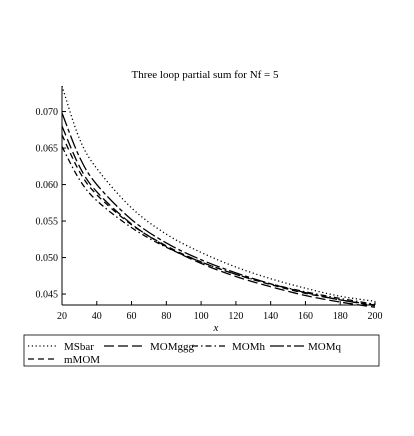 This screenshot has width=414, height=436. Describe the element at coordinates (47, 185) in the screenshot. I see `y-tick-label: 0.060` at that location.